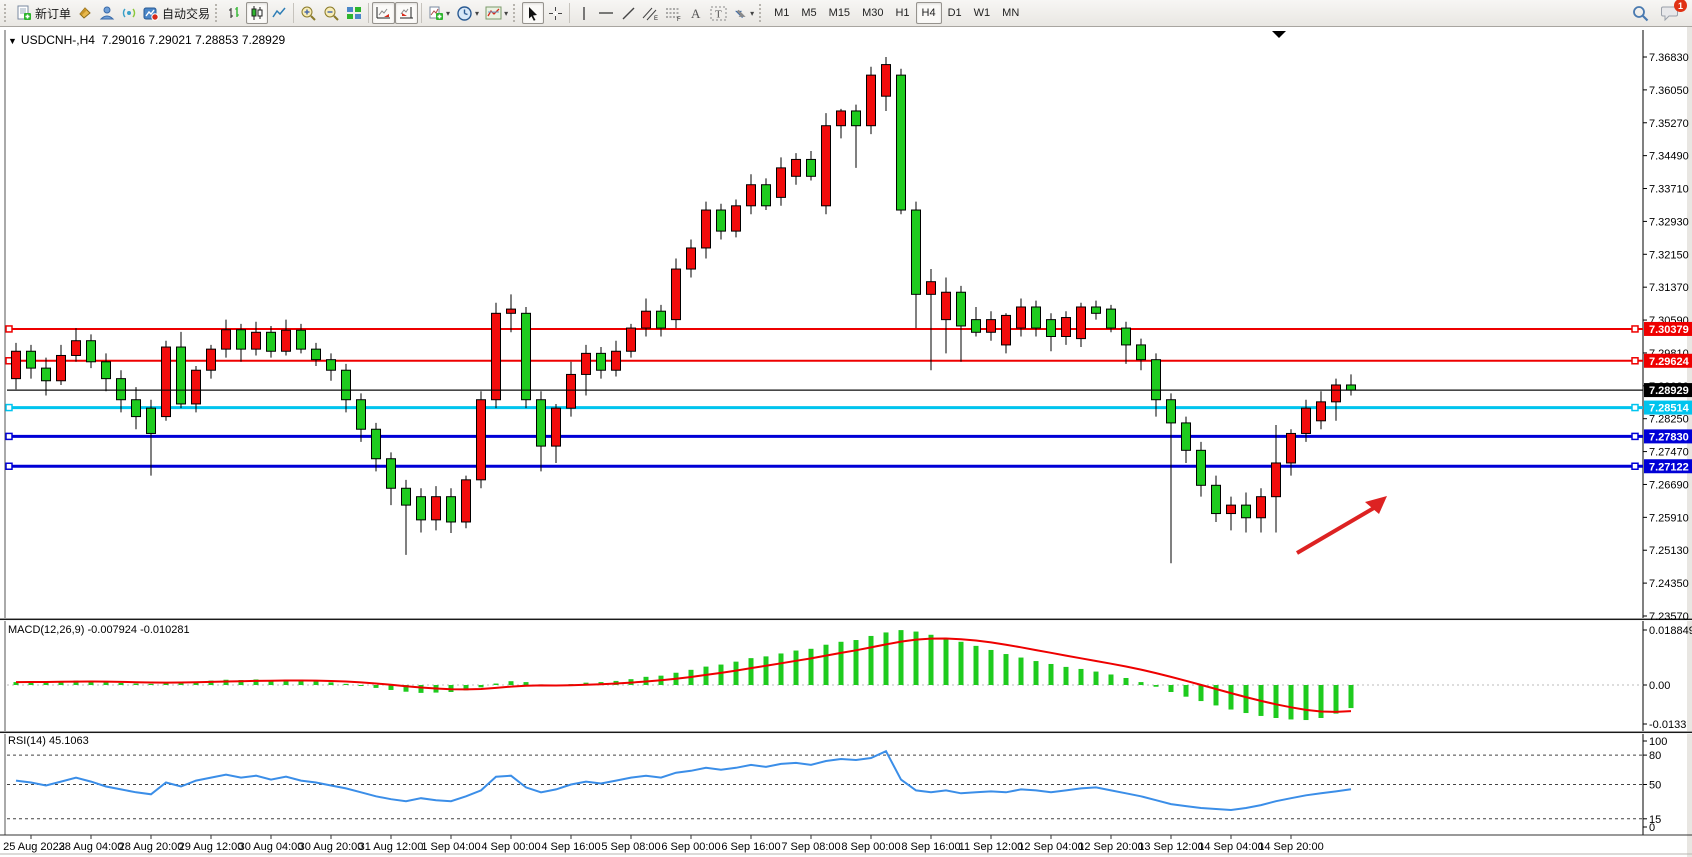 This screenshot has width=1692, height=857. I want to click on fibonacci-button: F, so click(673, 13).